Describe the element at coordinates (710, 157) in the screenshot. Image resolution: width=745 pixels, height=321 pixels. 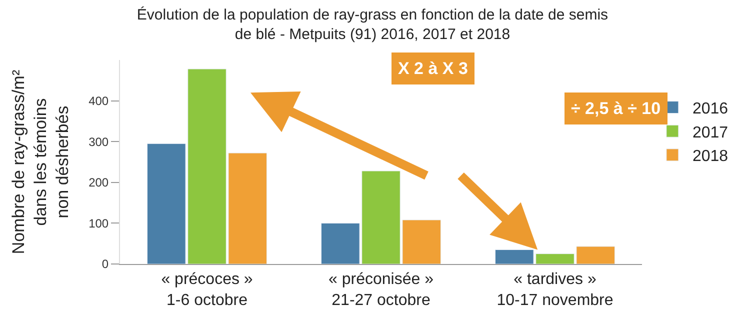
I see `legend-label: 2018` at that location.